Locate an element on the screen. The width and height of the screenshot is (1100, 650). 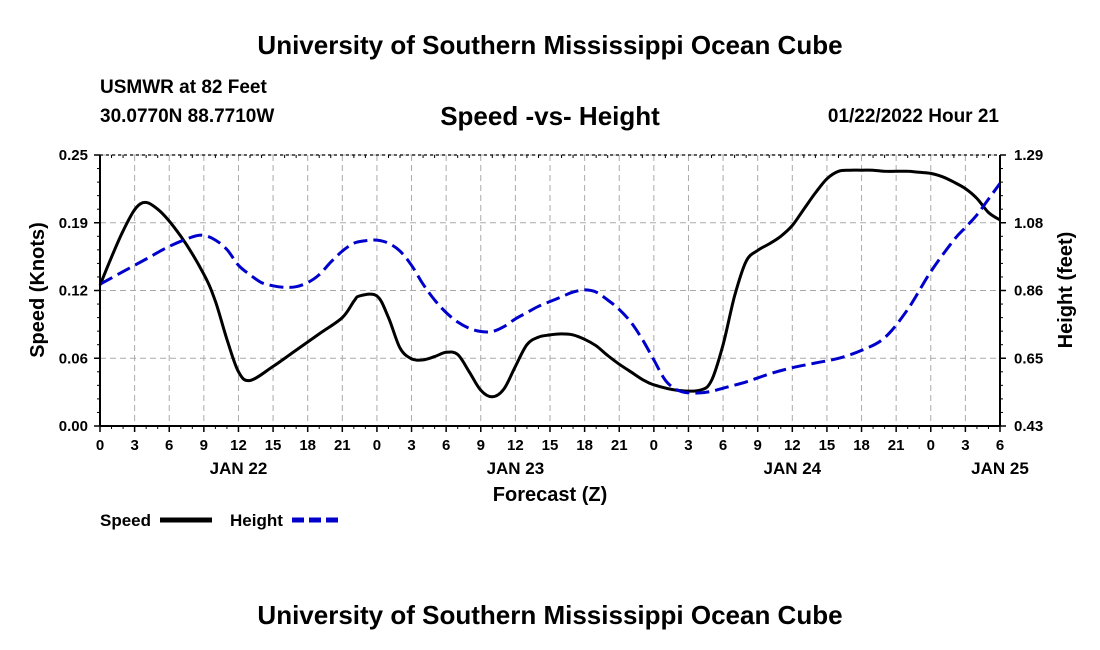
y-right-tick-label: 0.65 is located at coordinates (1028, 358).